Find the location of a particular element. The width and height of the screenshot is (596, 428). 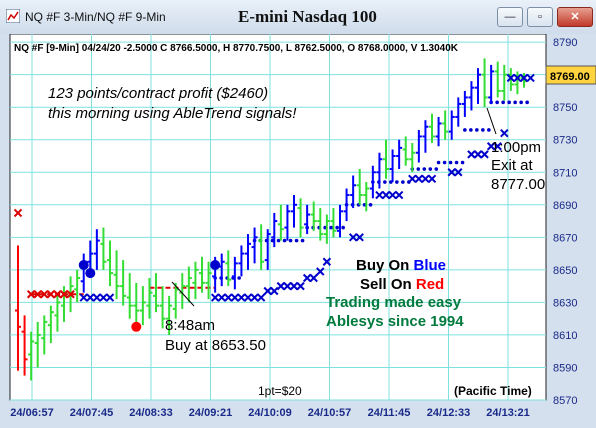

y-tick-label: 8630 is located at coordinates (565, 303).